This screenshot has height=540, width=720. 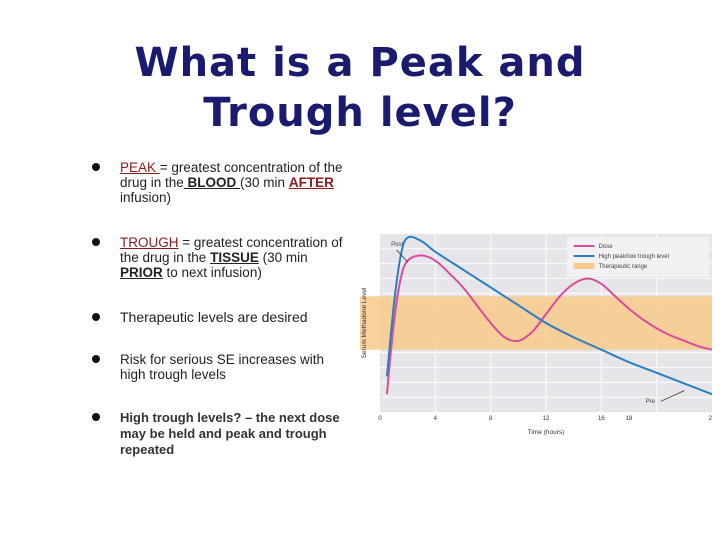 What do you see at coordinates (141, 272) in the screenshot?
I see `prior-term: PRIOR` at bounding box center [141, 272].